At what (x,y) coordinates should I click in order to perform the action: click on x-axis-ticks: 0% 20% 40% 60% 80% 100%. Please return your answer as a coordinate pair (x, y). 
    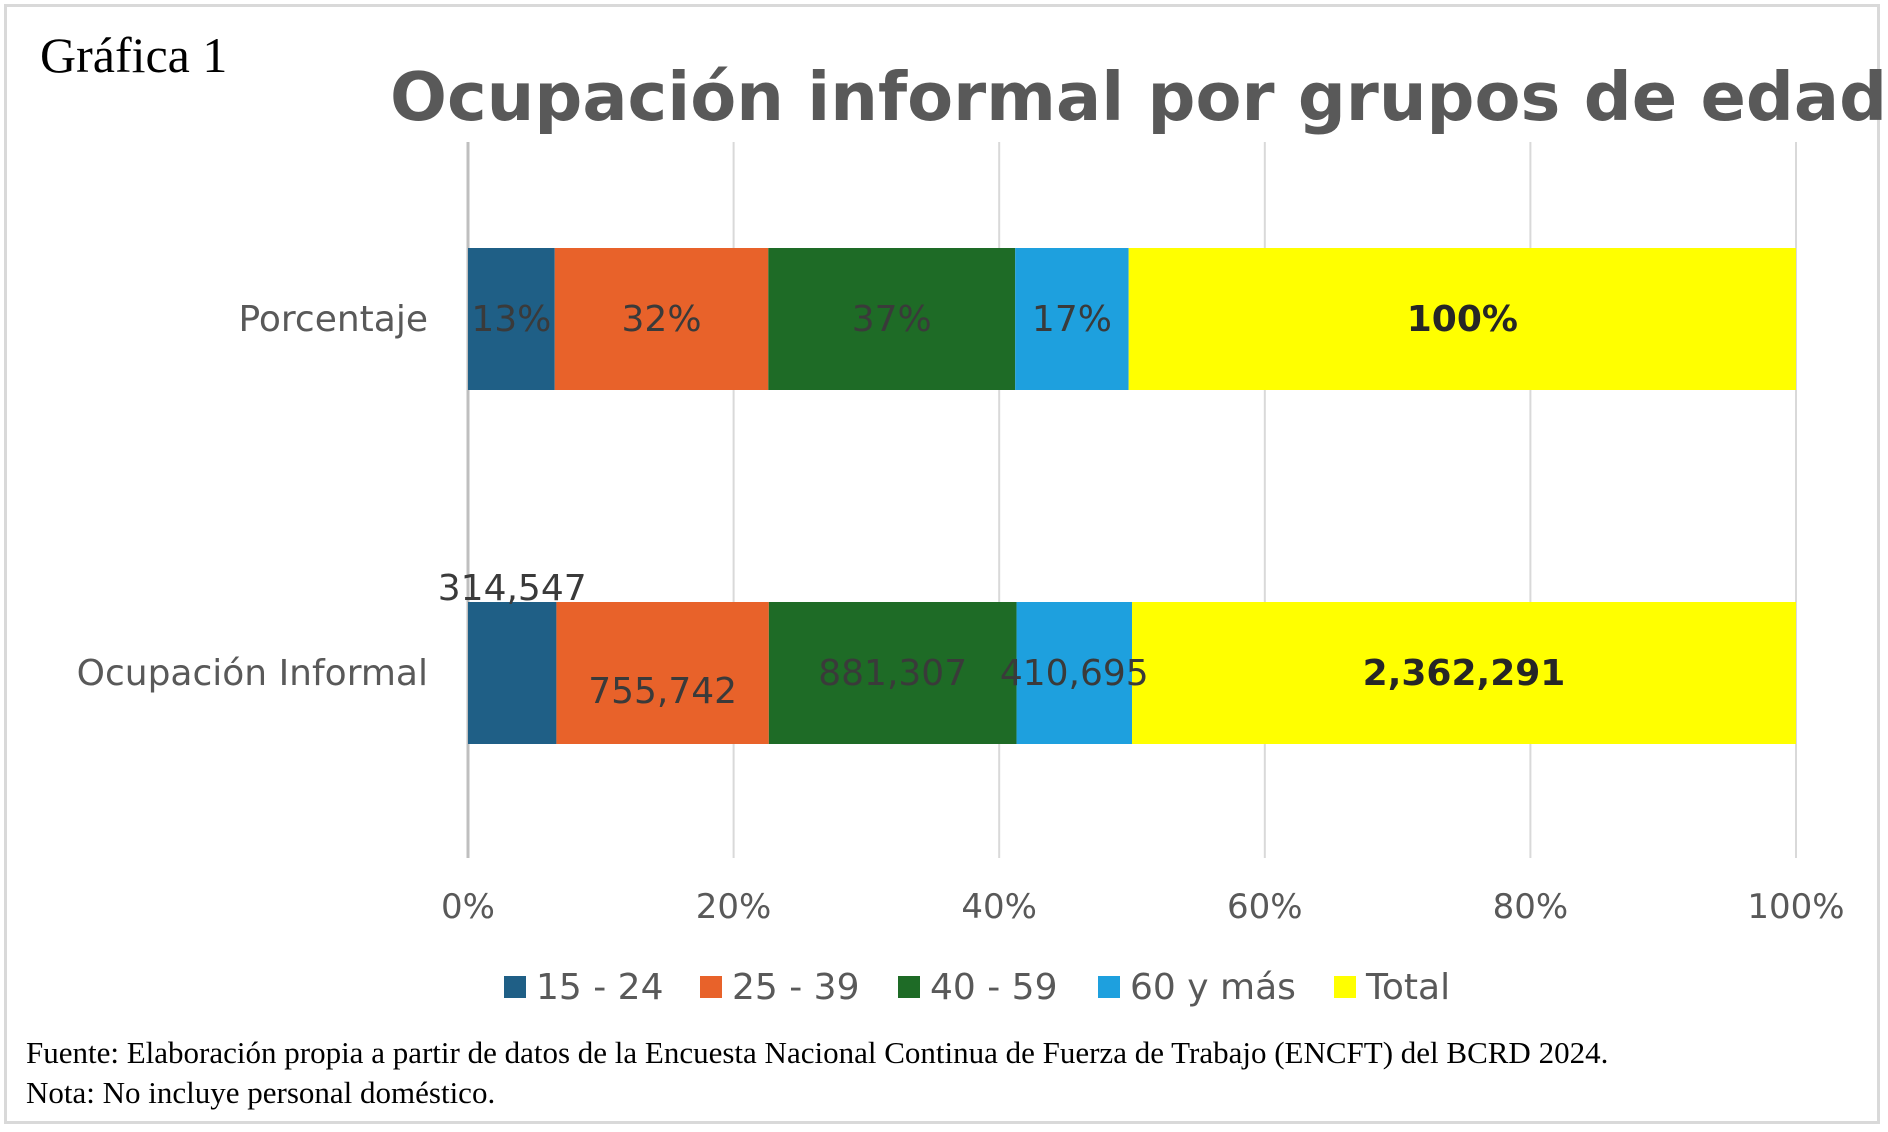
    Looking at the image, I should click on (1143, 907).